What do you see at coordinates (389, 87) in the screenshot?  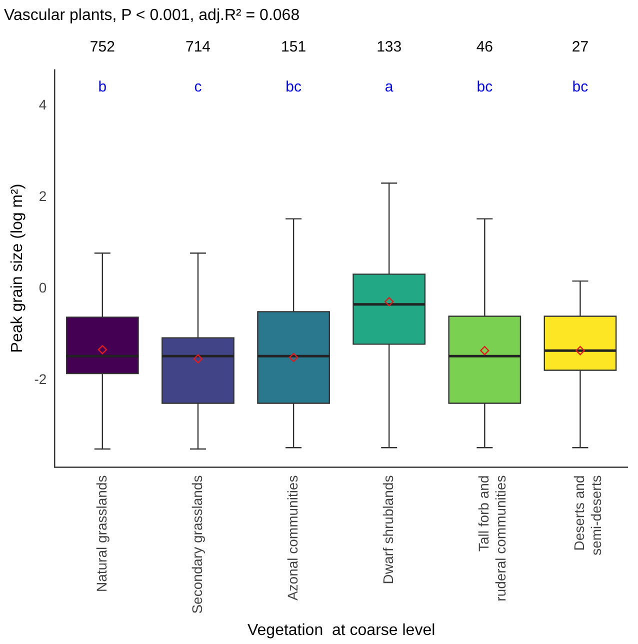 I see `annotation: a` at bounding box center [389, 87].